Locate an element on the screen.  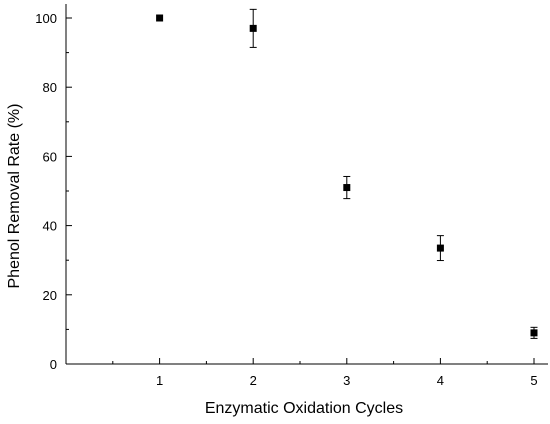
y-axis-title: Phenol Removal Rate (%) is located at coordinates (14, 196).